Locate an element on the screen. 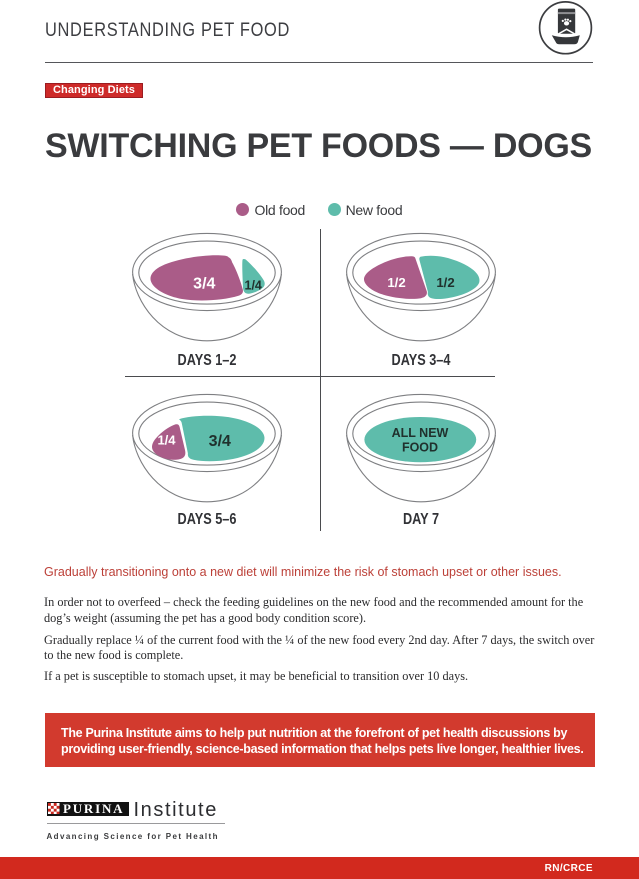 This screenshot has width=639, height=879. svg-text: ALL NEW is located at coordinates (419, 433).